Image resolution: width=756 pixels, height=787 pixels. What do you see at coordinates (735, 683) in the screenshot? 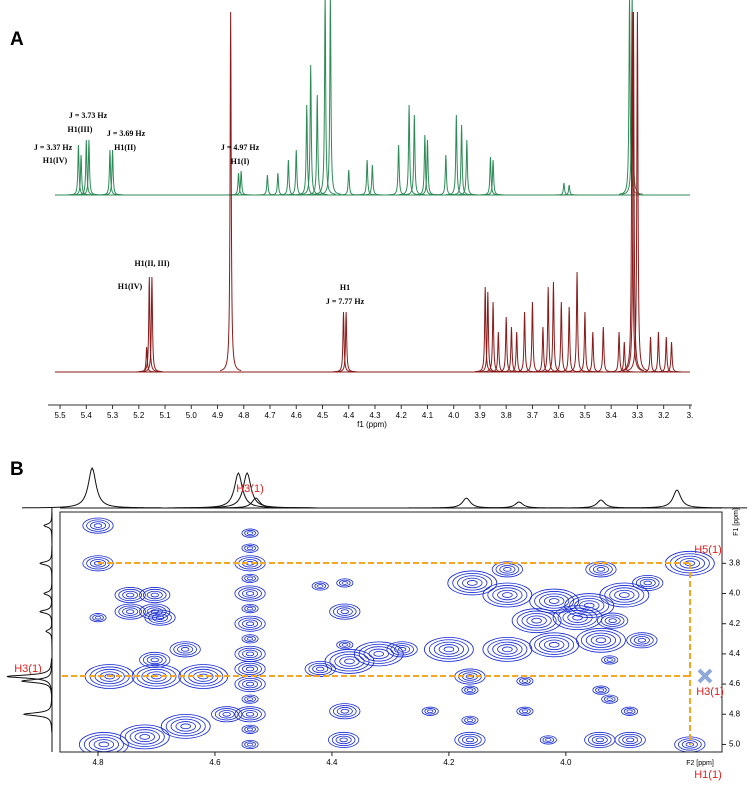
I see `y-tick-label: 4.6` at bounding box center [735, 683].